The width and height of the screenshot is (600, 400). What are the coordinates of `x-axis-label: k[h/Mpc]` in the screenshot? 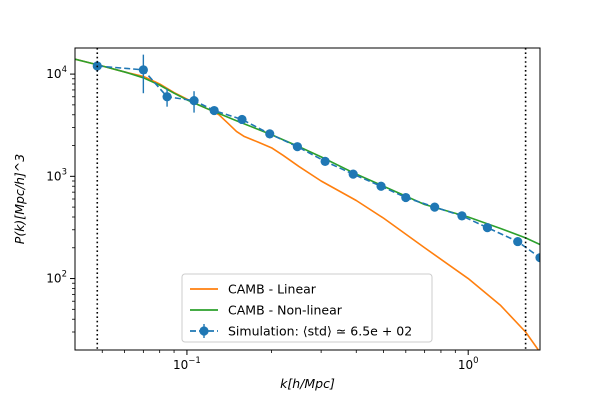 It's located at (307, 383).